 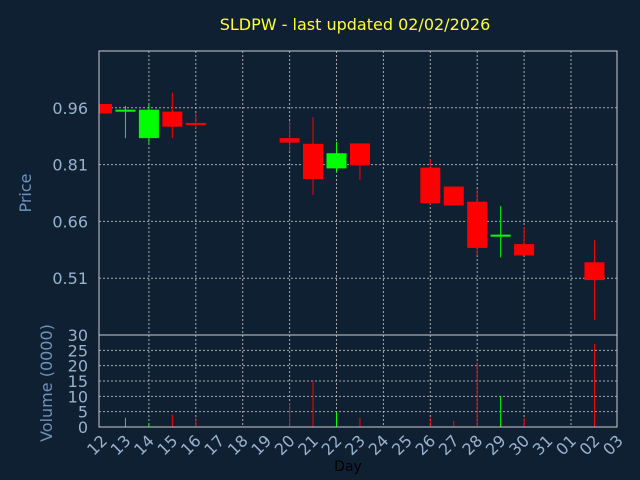 What do you see at coordinates (78, 350) in the screenshot?
I see `volume-y-tick-label: 25` at bounding box center [78, 350].